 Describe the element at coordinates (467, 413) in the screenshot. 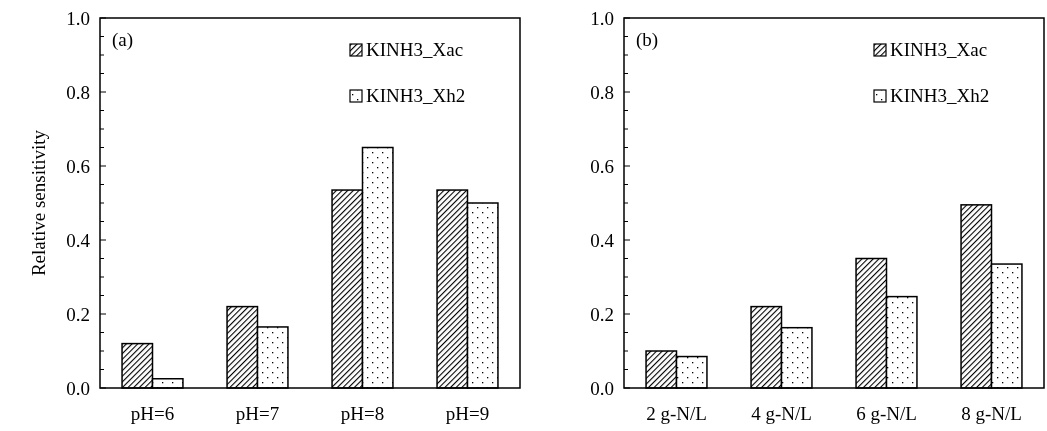

I see `x-tick-label: pH=9` at that location.